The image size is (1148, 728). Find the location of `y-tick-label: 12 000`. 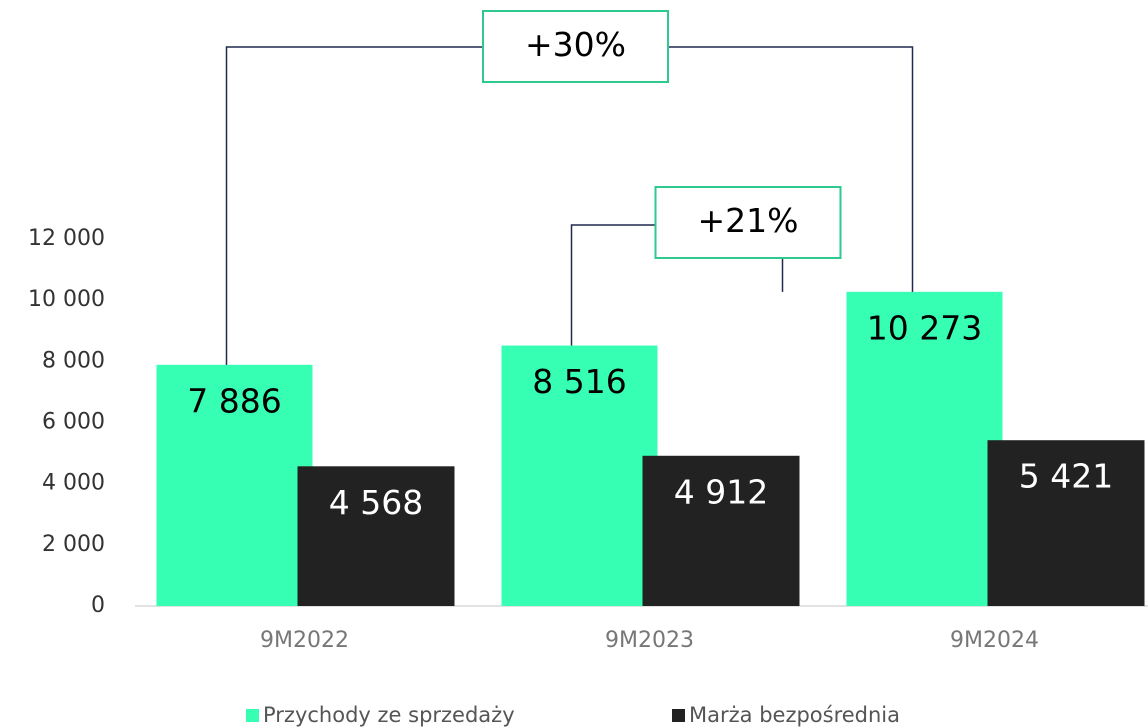

y-tick-label: 12 000 is located at coordinates (66, 238).